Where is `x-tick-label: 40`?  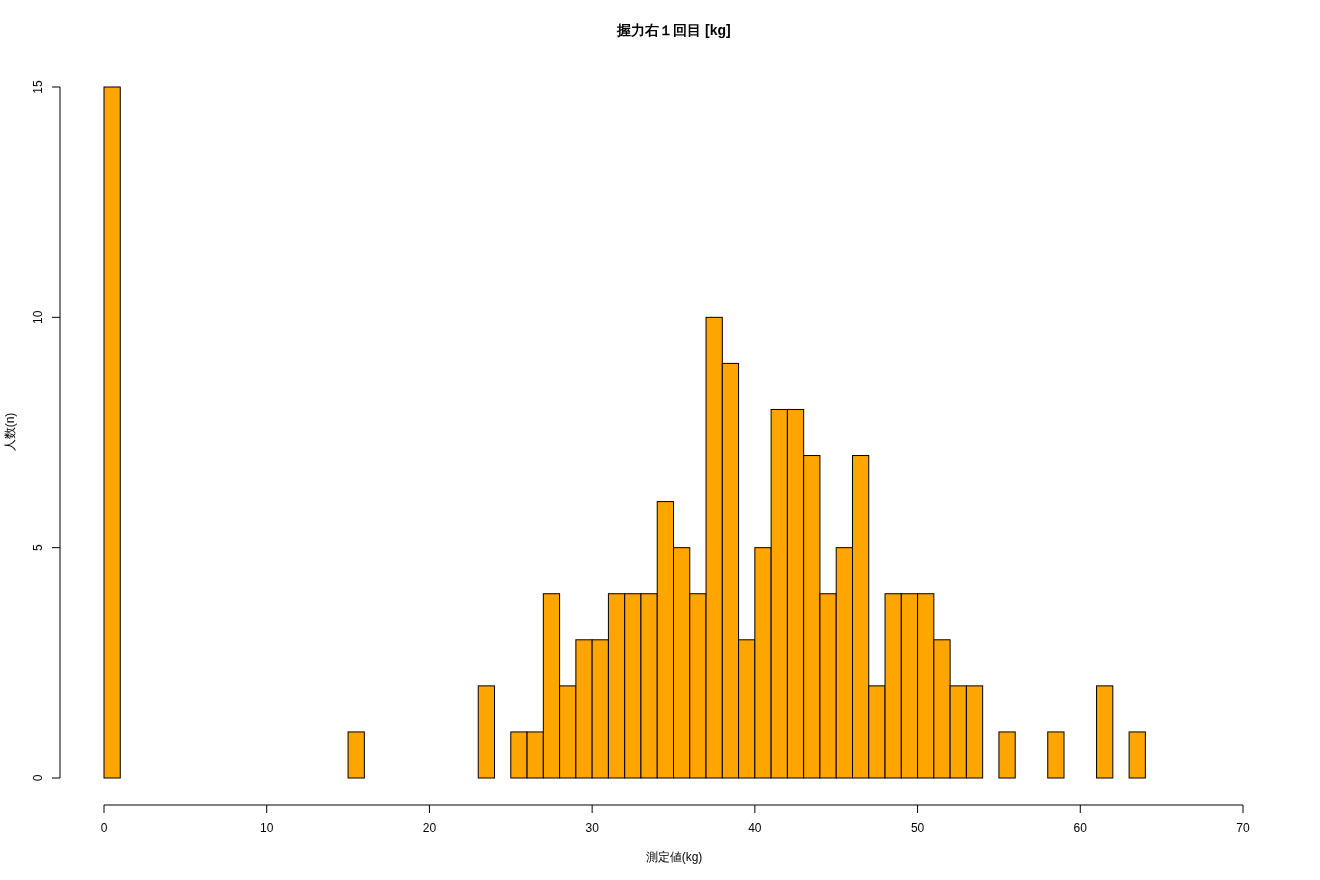
x-tick-label: 40 is located at coordinates (755, 828).